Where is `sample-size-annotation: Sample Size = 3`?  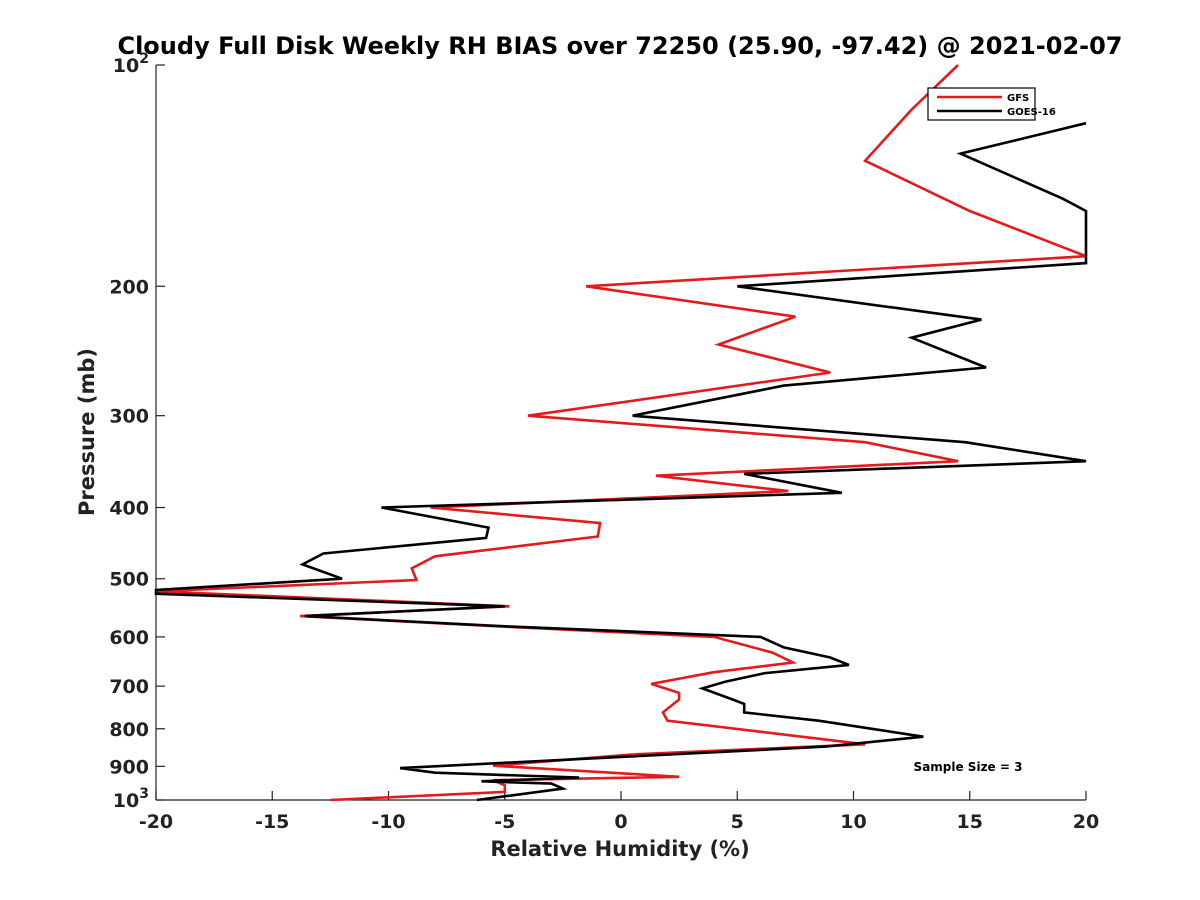
sample-size-annotation: Sample Size = 3 is located at coordinates (968, 767).